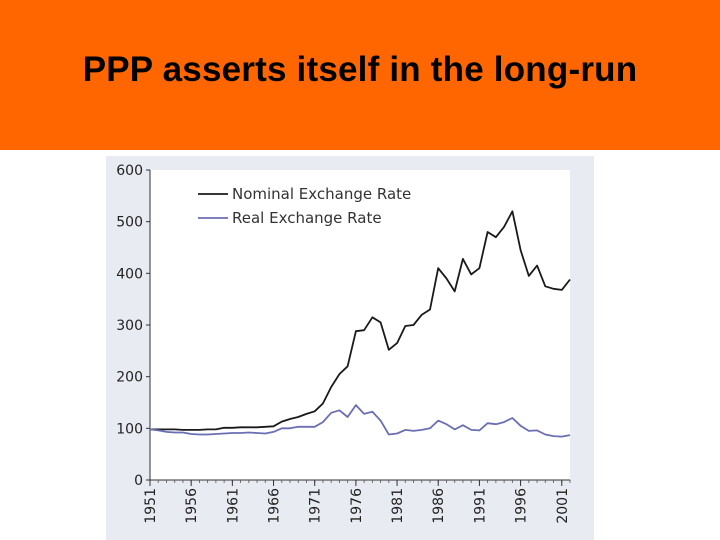  Describe the element at coordinates (138, 481) in the screenshot. I see `y-tick-label: 0` at that location.